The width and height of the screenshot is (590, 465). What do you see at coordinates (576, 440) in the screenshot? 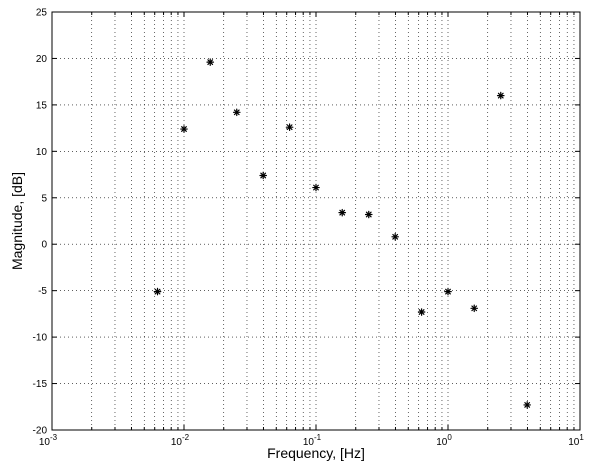
I see `x-tick-label: 10¹` at bounding box center [576, 440].